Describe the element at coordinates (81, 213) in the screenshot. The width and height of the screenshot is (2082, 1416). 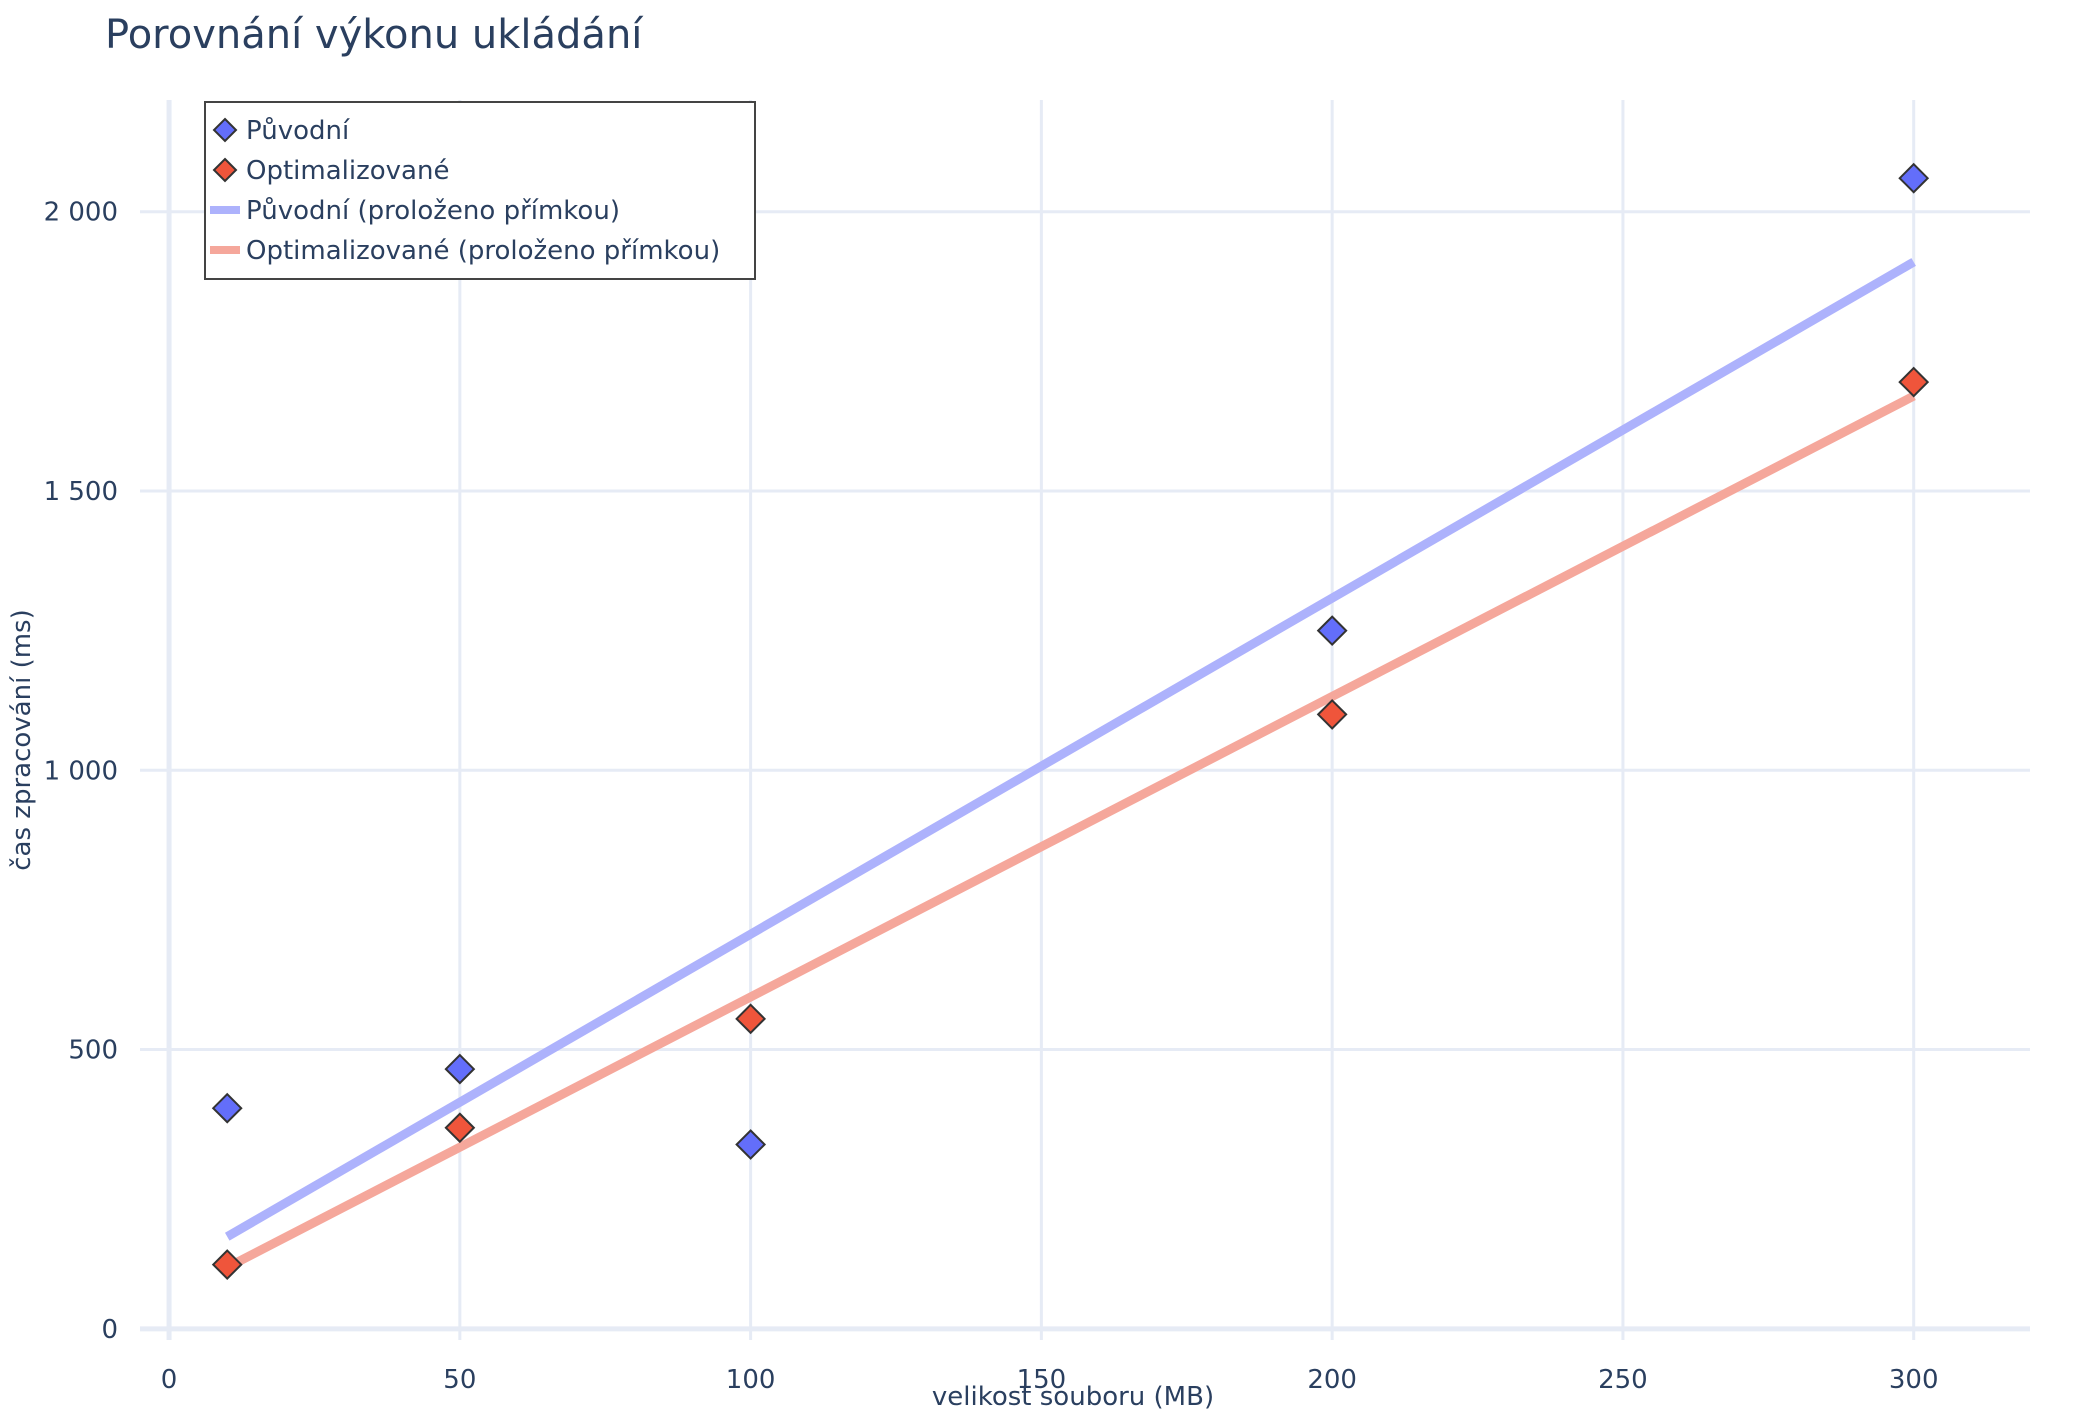
I see `y-tick-label: 2 000` at that location.